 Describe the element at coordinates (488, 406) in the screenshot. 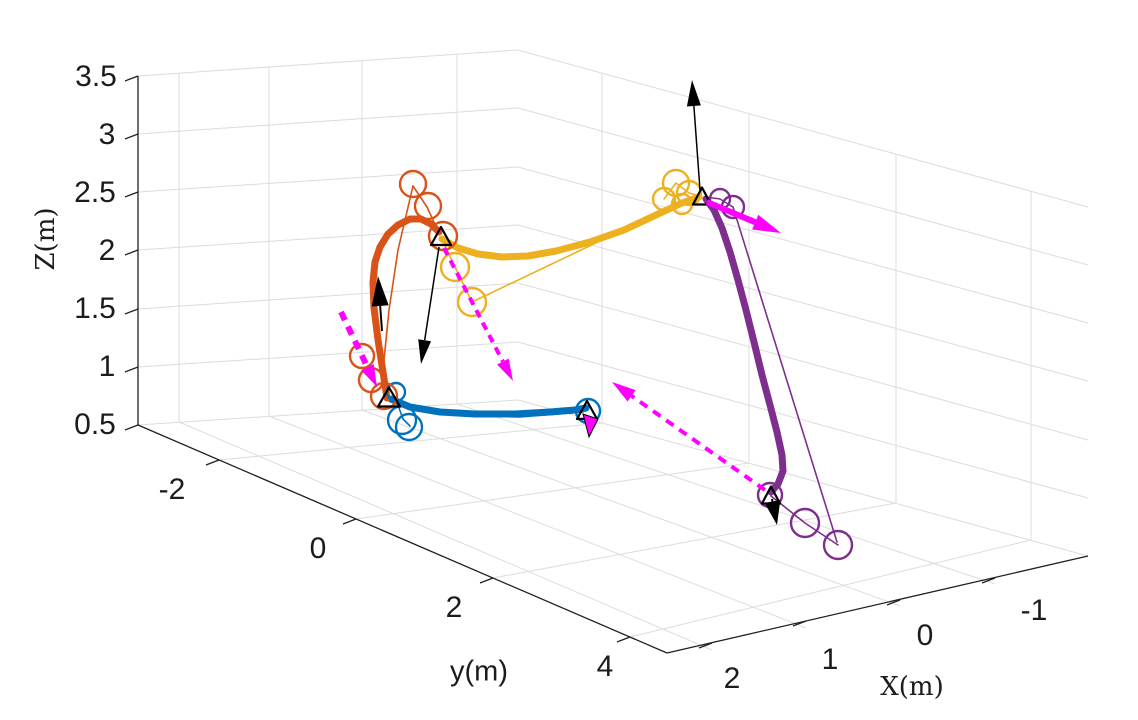

I see `trajectory-blue` at that location.